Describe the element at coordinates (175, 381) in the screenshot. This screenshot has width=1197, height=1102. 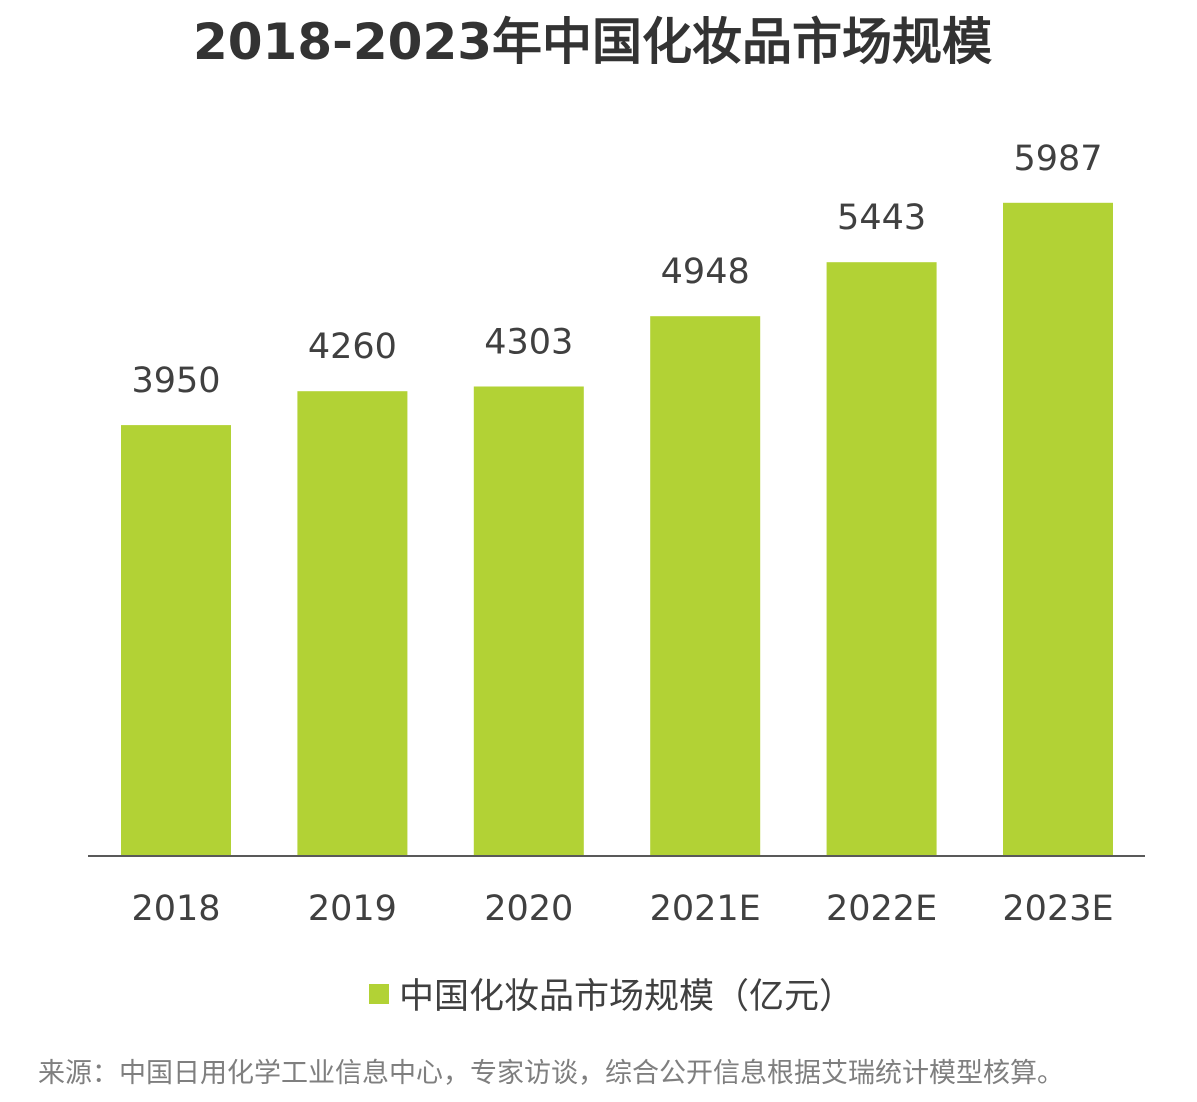
I see `data-label-2018: 3950` at that location.